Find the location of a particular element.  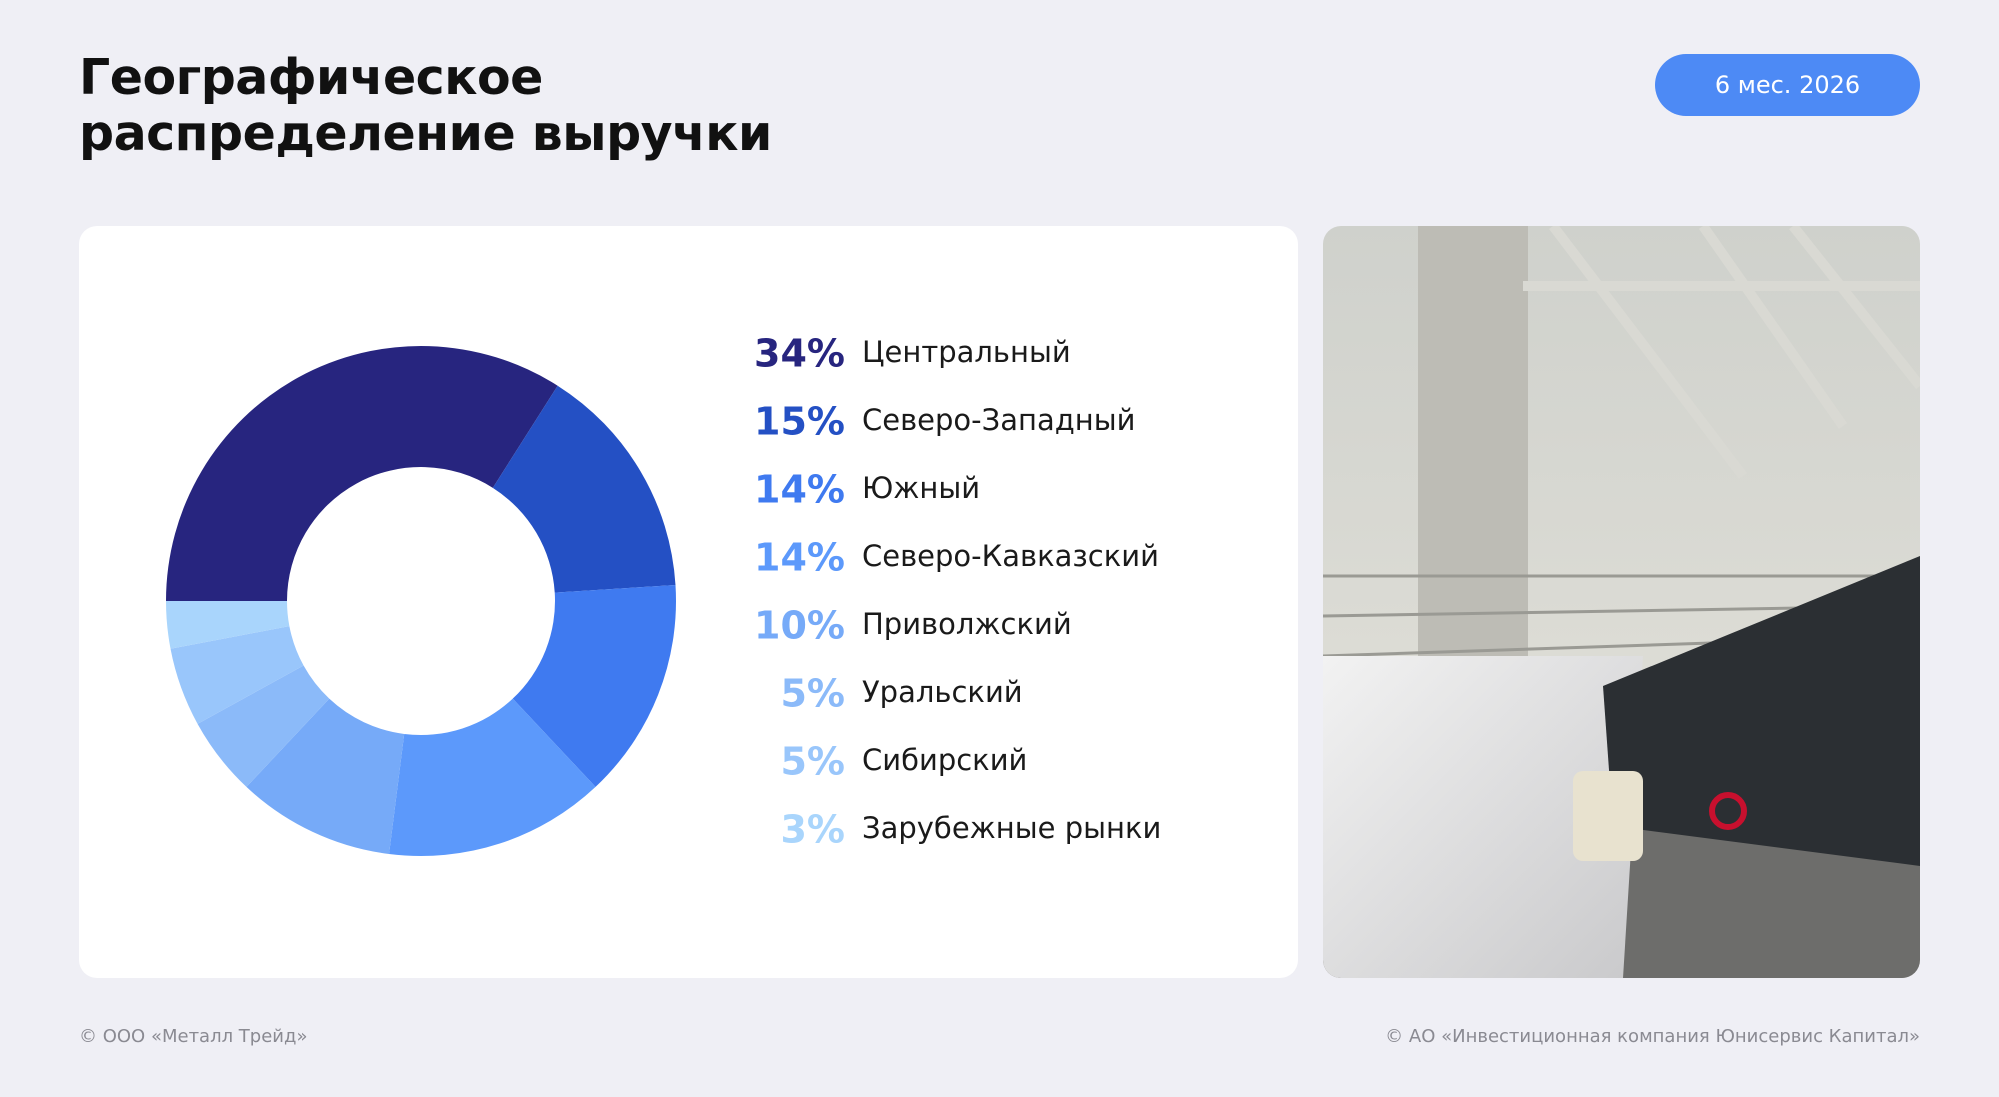

legend-value: 10% is located at coordinates (799, 626).